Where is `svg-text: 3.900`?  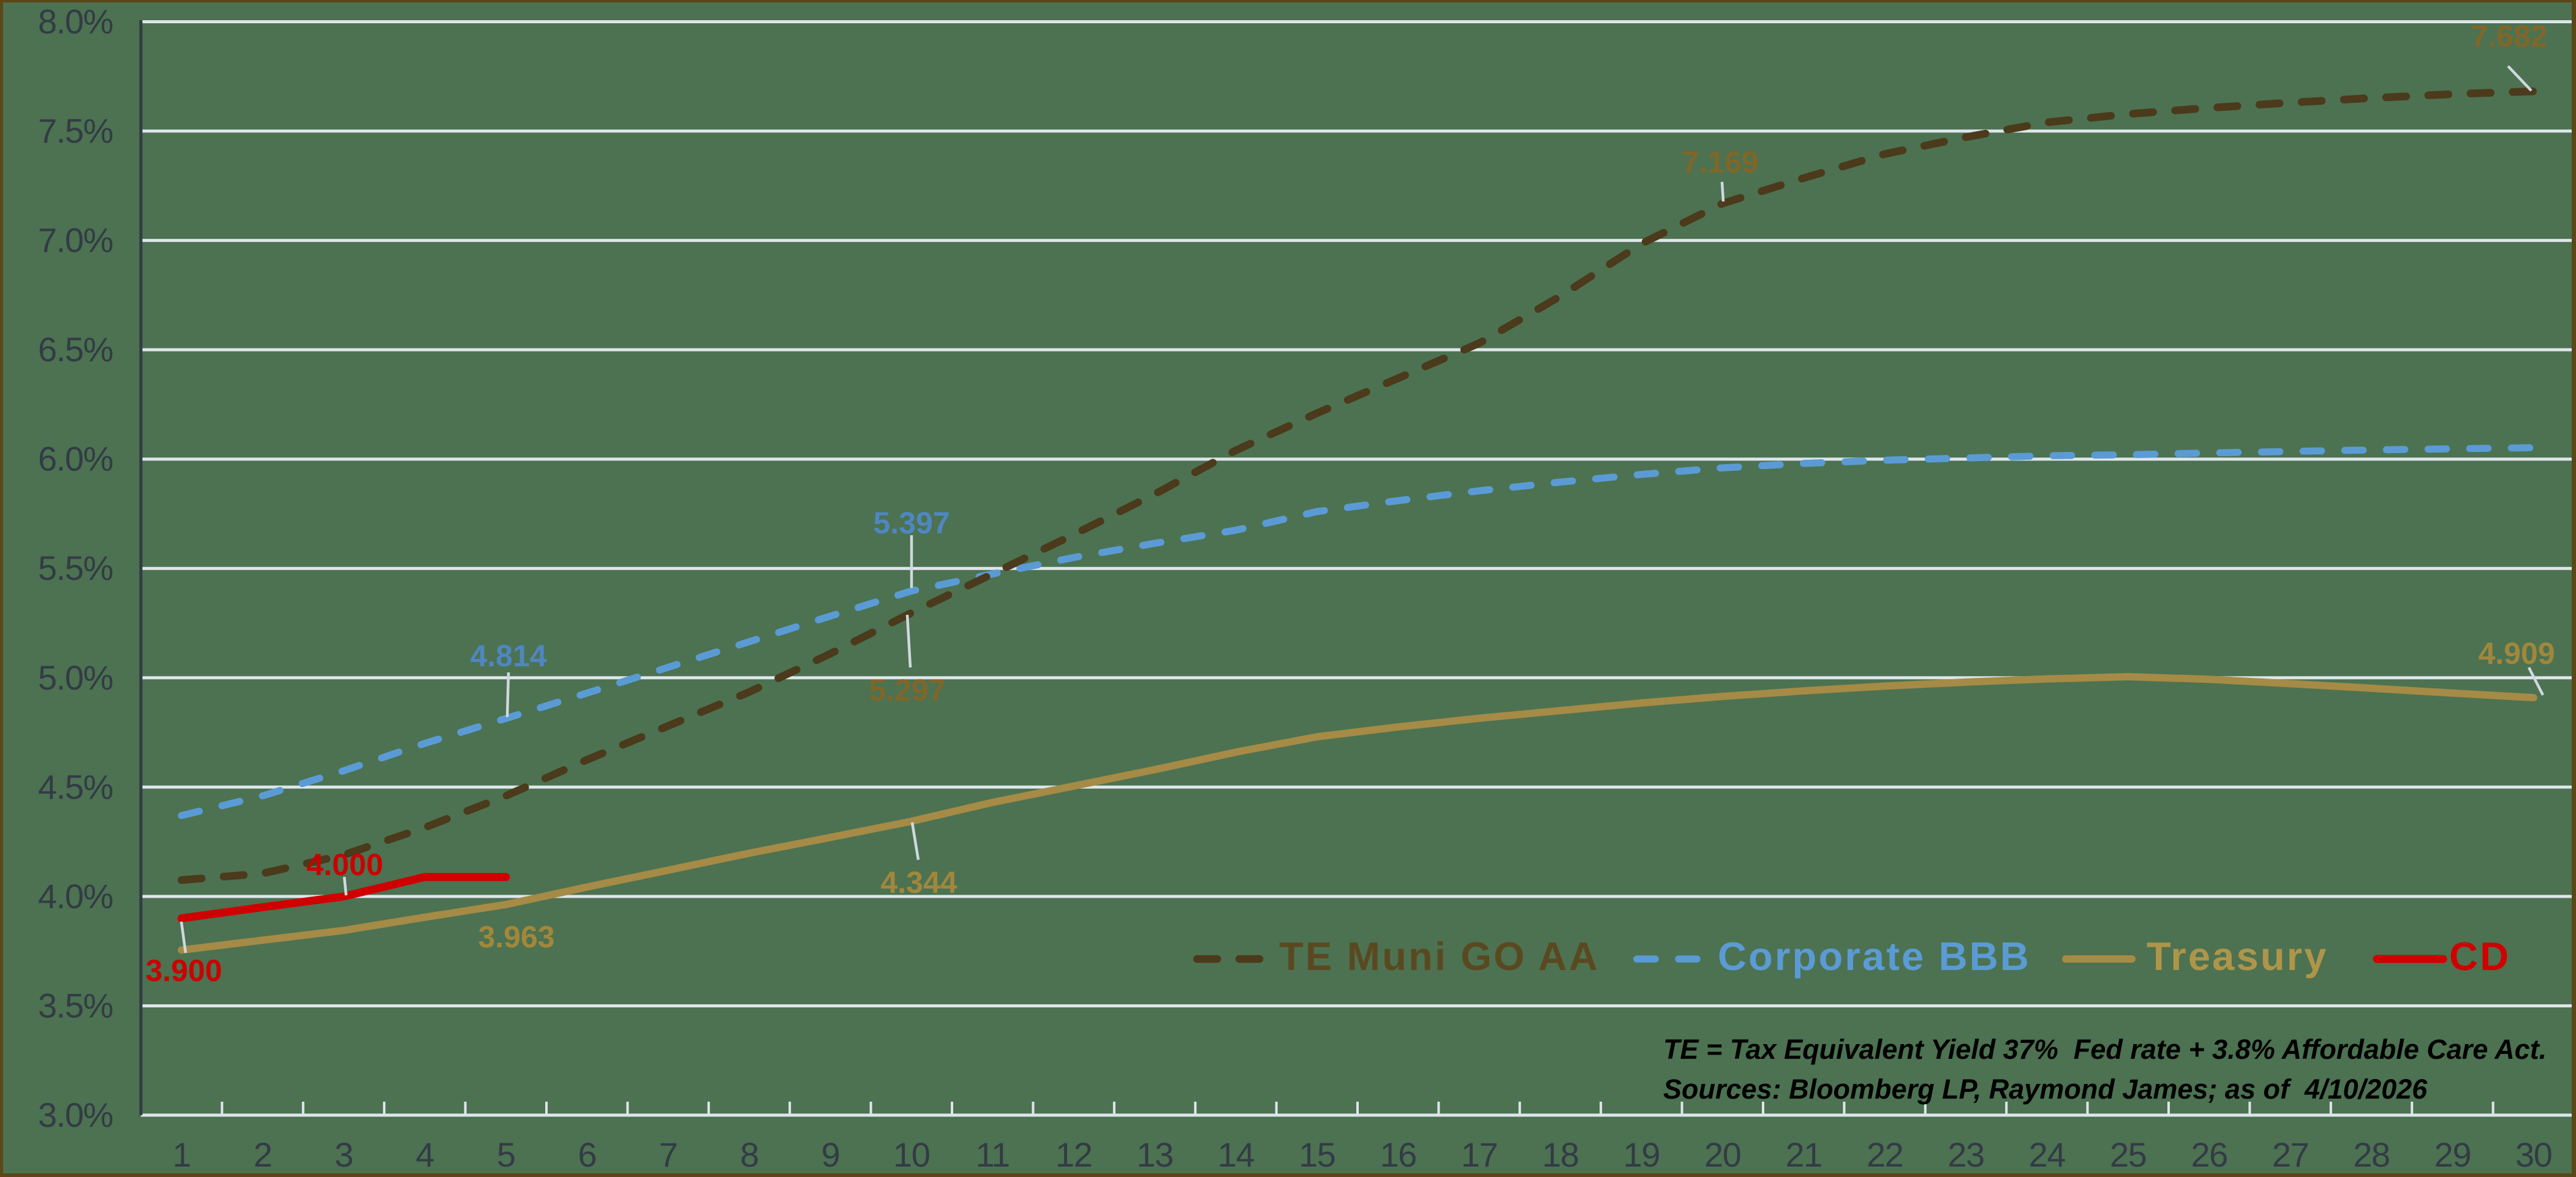 svg-text: 3.900 is located at coordinates (183, 971).